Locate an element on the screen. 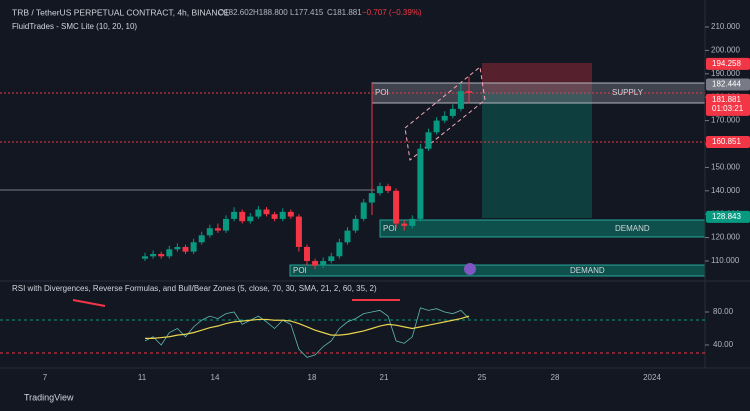 This screenshot has height=411, width=750. y-tick-label: 150.000 is located at coordinates (725, 167).